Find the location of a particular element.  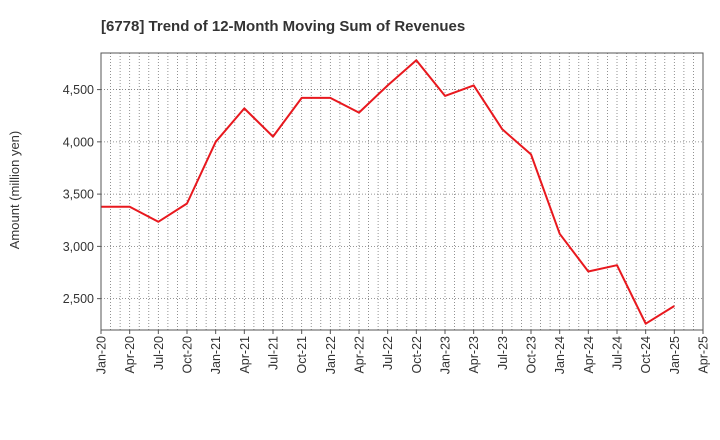

x-tick-label: Oct-21 is located at coordinates (302, 355).